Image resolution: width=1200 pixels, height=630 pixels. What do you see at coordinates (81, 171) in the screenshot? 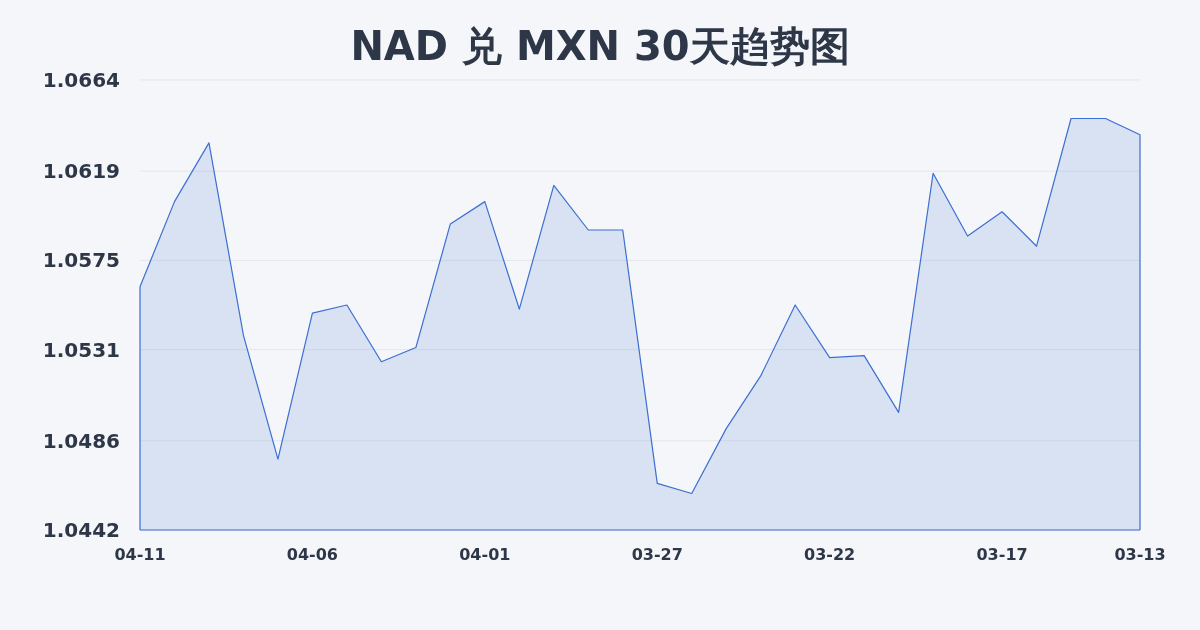
I see `y-tick-label: 1.0619` at bounding box center [81, 171].